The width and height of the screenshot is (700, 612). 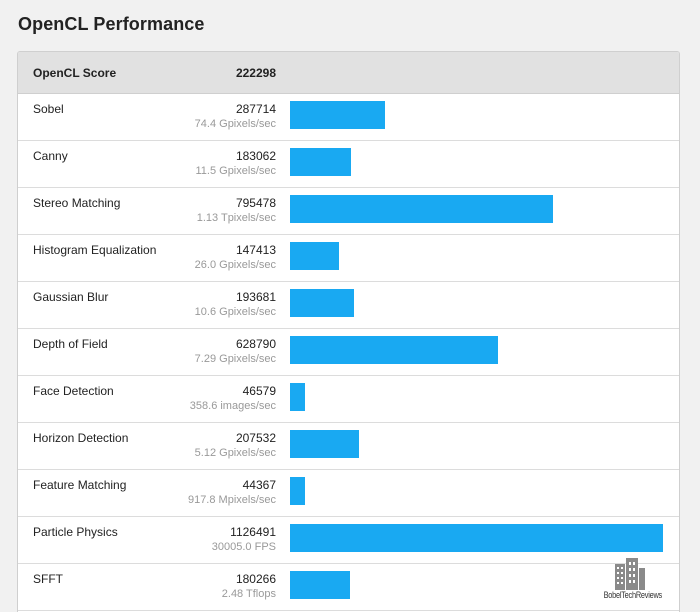 I want to click on benchmark-name: Histogram Equalization, so click(x=95, y=250).